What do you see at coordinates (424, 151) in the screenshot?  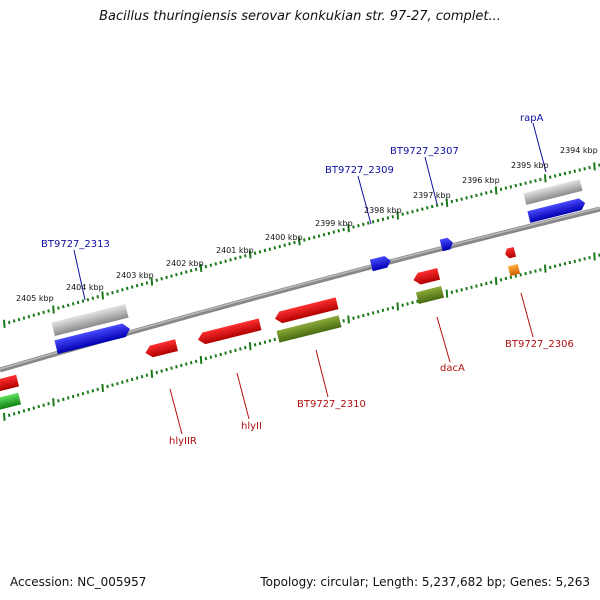 I see `gene-label-bt9727-2307: BT9727_2307` at bounding box center [424, 151].